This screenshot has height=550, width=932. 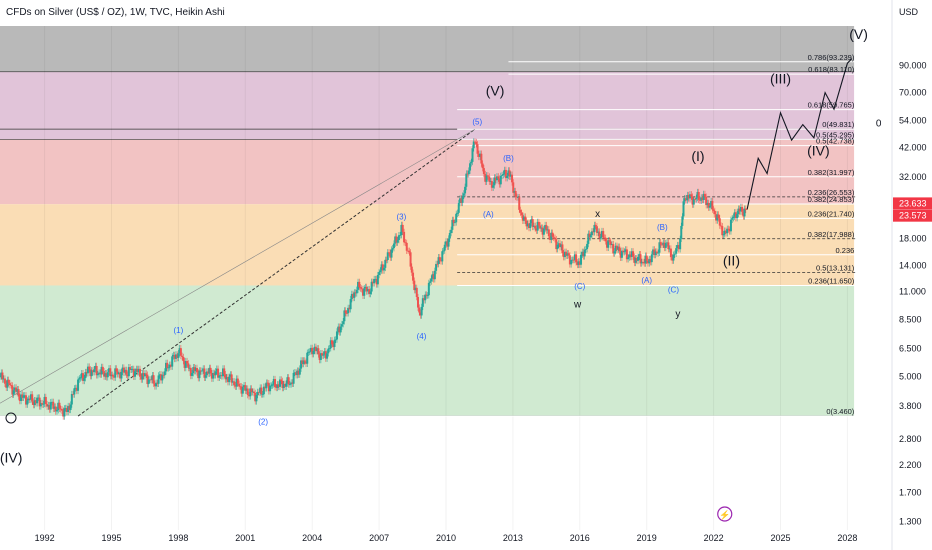 I want to click on fib-label: 0.382(24.853), so click(x=831, y=199).